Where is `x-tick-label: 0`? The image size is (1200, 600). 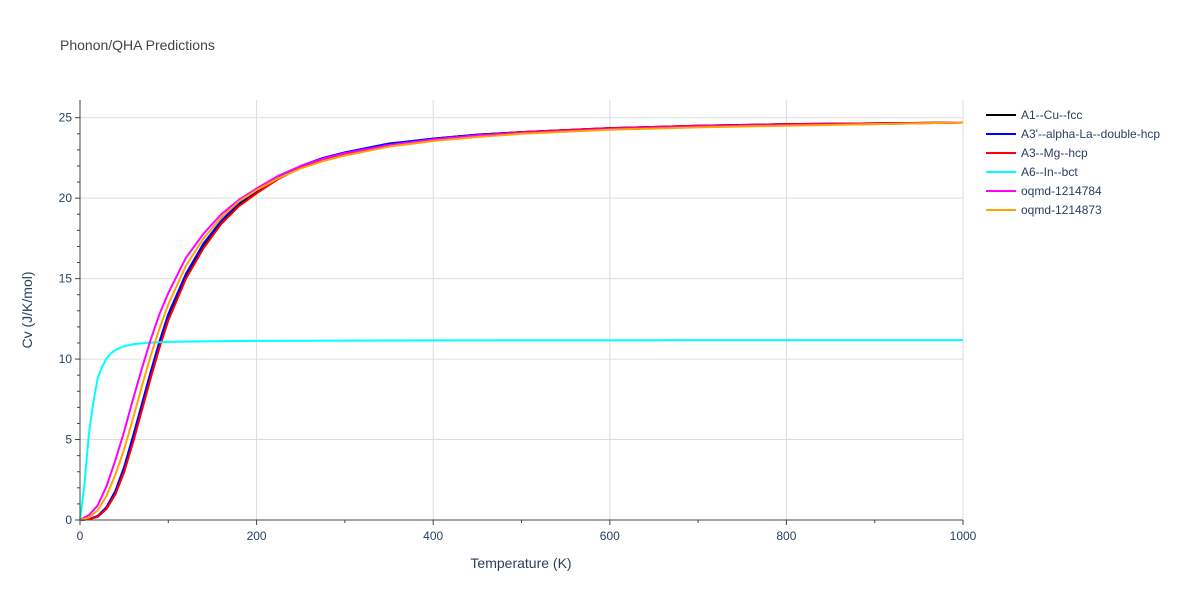 x-tick-label: 0 is located at coordinates (80, 536).